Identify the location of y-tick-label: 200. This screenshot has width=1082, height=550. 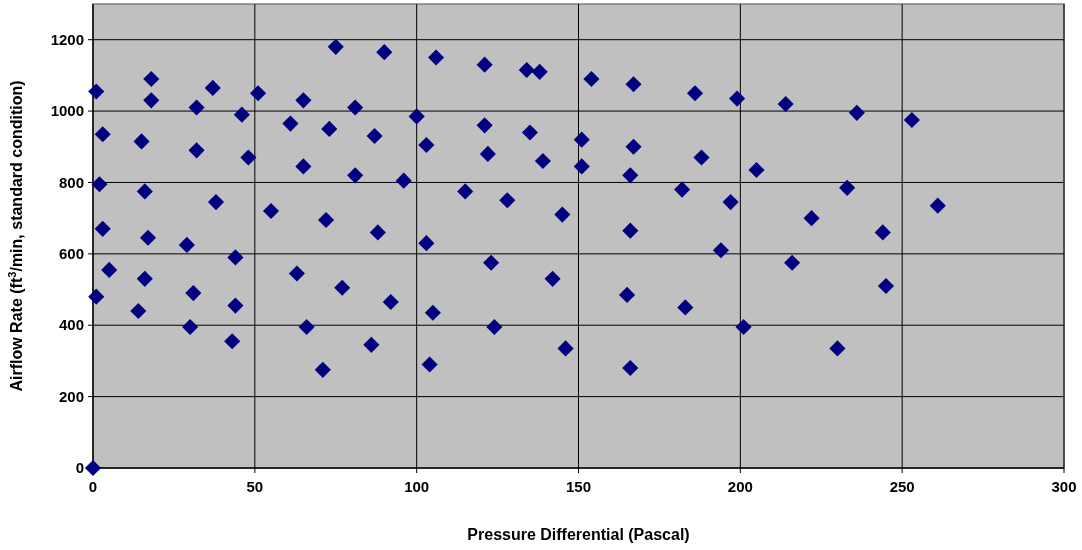
(71, 396).